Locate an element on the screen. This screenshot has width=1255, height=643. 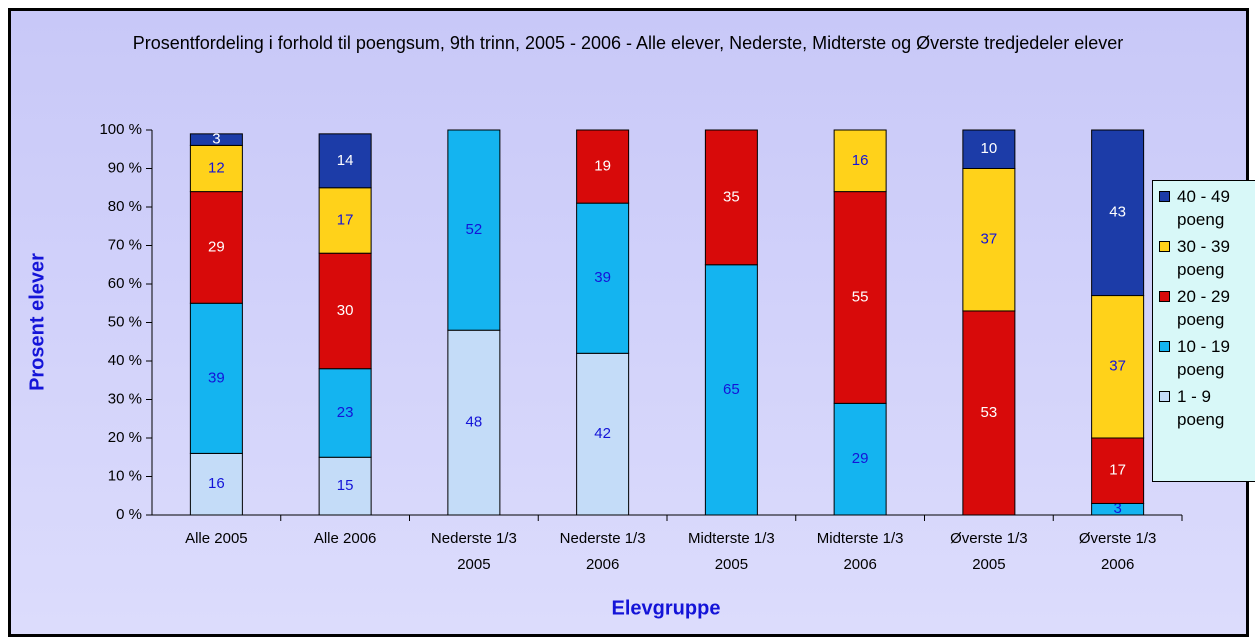
legend-item: 40 - 49 poeng is located at coordinates (1204, 208).